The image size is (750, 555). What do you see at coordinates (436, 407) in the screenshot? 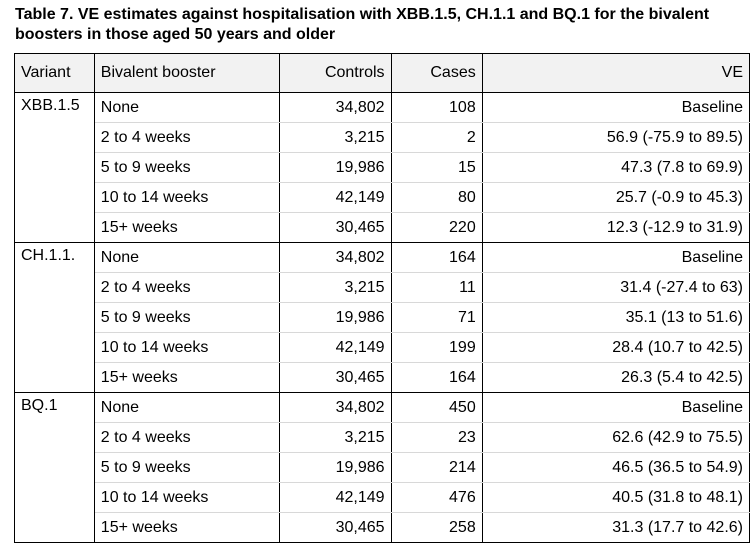
I see `cases-cell: 450` at bounding box center [436, 407].